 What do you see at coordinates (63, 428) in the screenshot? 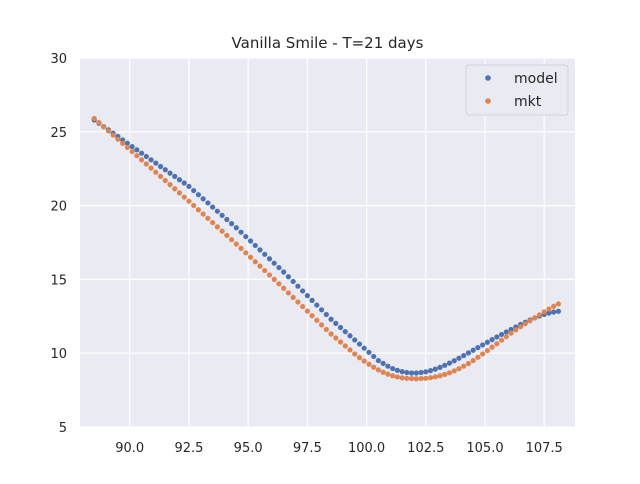
I see `y-tick-label: 5` at bounding box center [63, 428].